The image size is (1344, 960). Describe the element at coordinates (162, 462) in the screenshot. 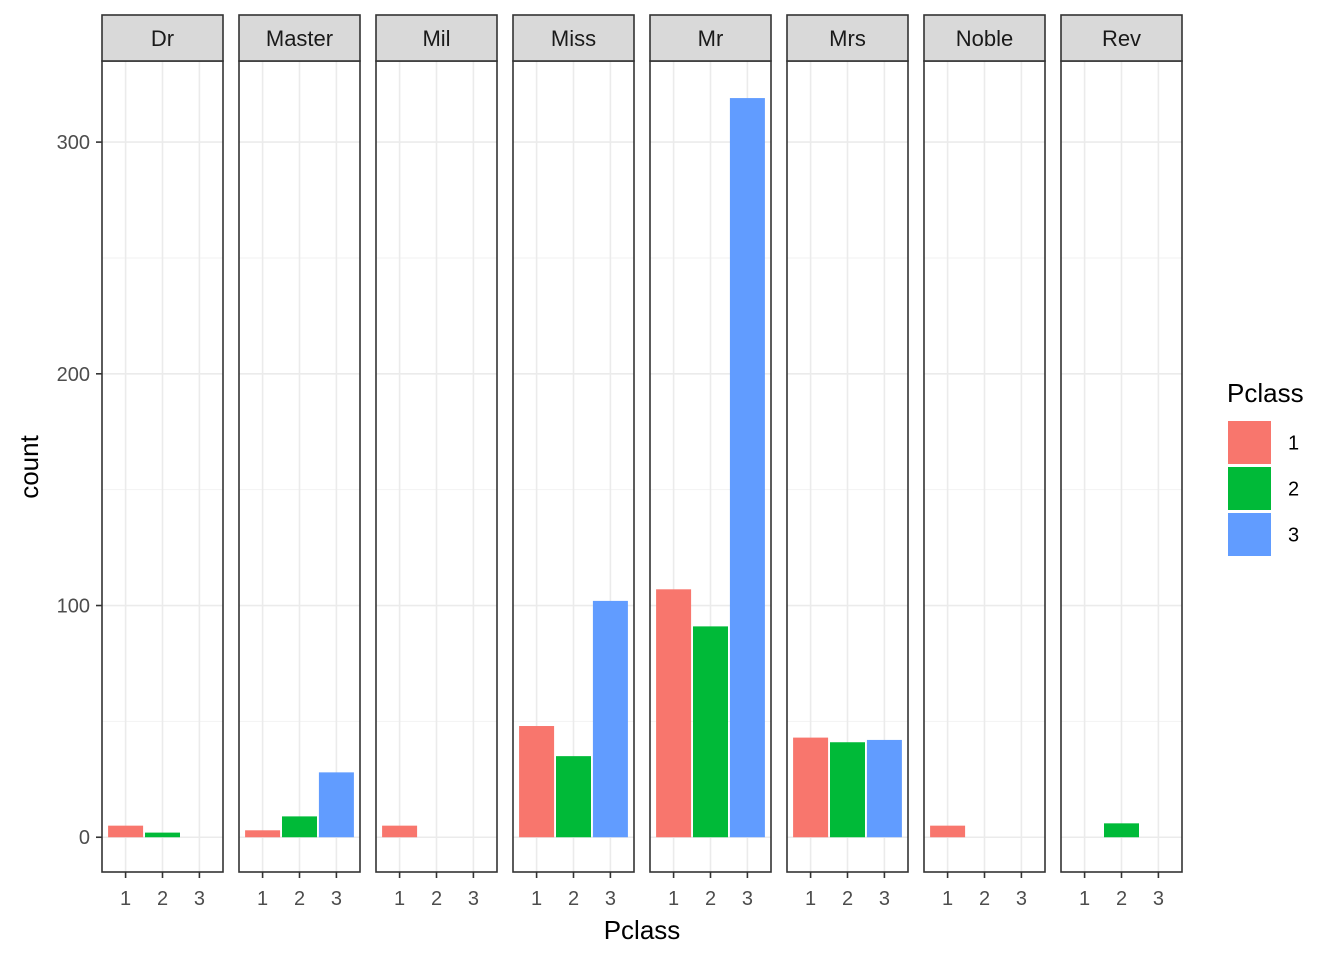

I see `facet-panel-dr: Dr 1 2 3` at that location.